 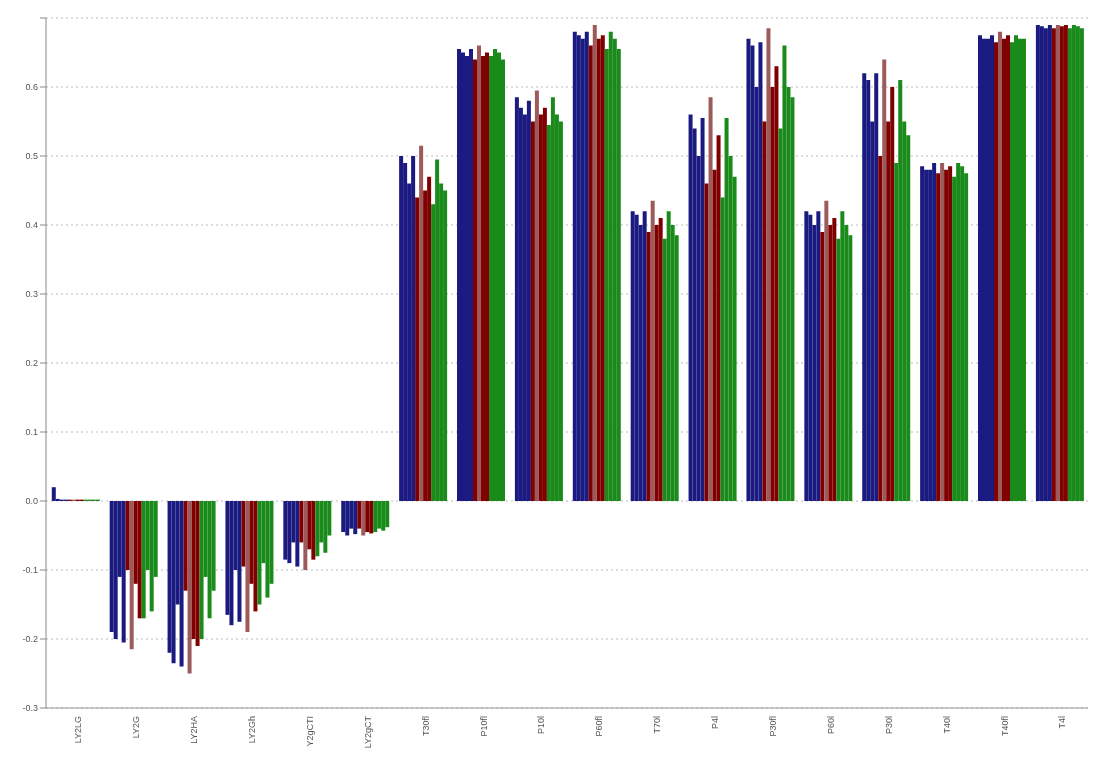 I want to click on x-tick-label: P60fl, so click(x=599, y=726).